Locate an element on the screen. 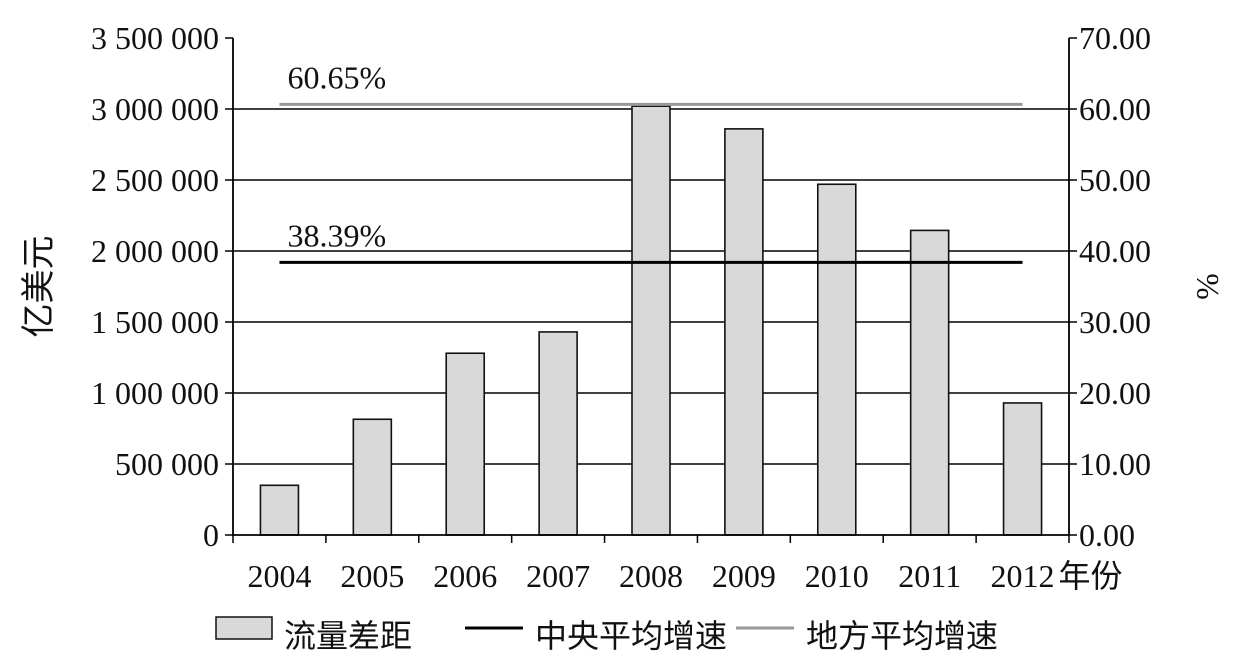  bar-2004 is located at coordinates (279, 510).